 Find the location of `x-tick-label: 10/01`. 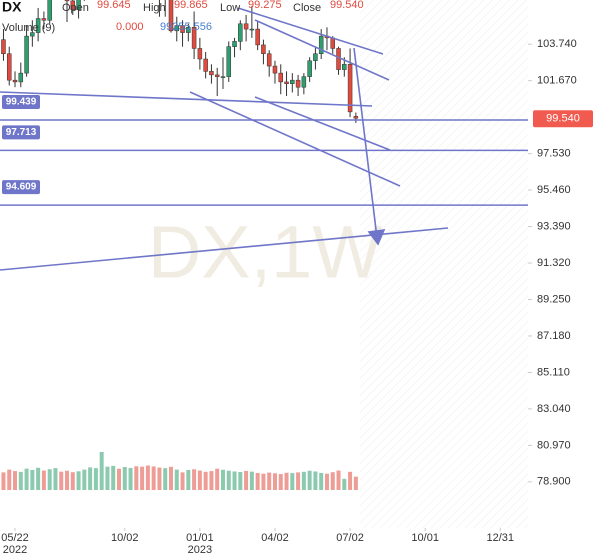

x-tick-label: 10/01 is located at coordinates (425, 538).